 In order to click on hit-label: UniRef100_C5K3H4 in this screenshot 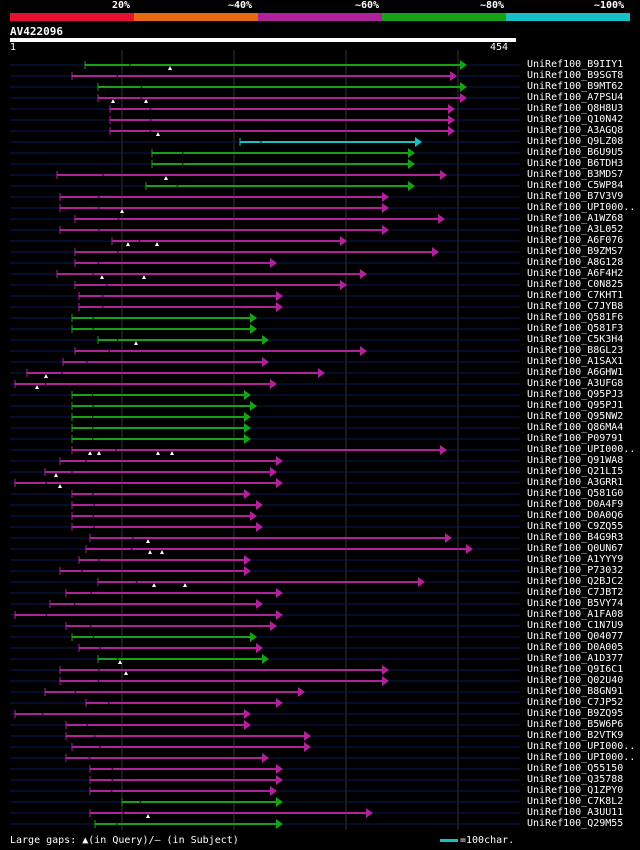, I will do `click(575, 339)`.